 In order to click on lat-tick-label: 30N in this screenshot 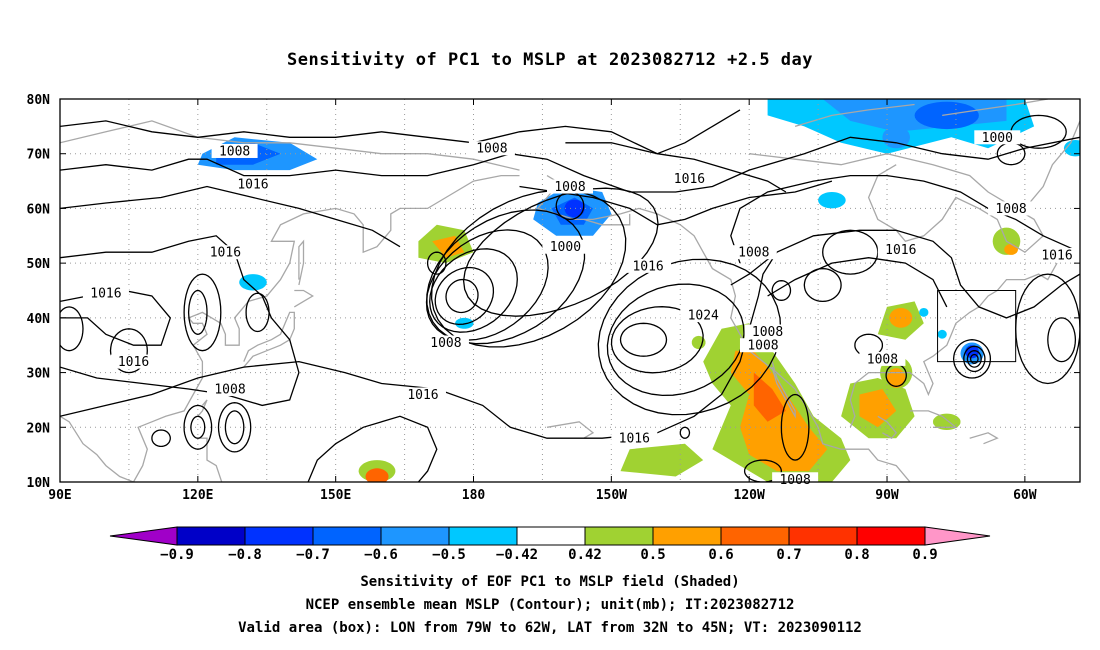, I will do `click(39, 374)`.